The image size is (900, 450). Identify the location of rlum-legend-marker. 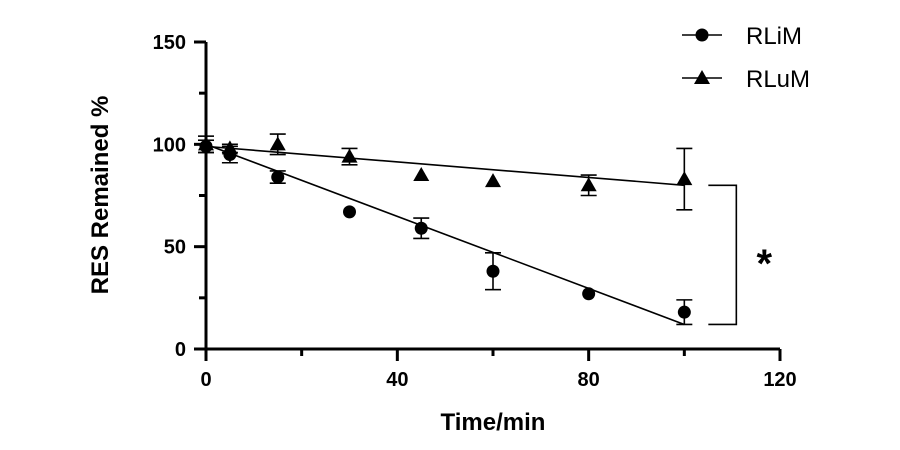
(702, 77).